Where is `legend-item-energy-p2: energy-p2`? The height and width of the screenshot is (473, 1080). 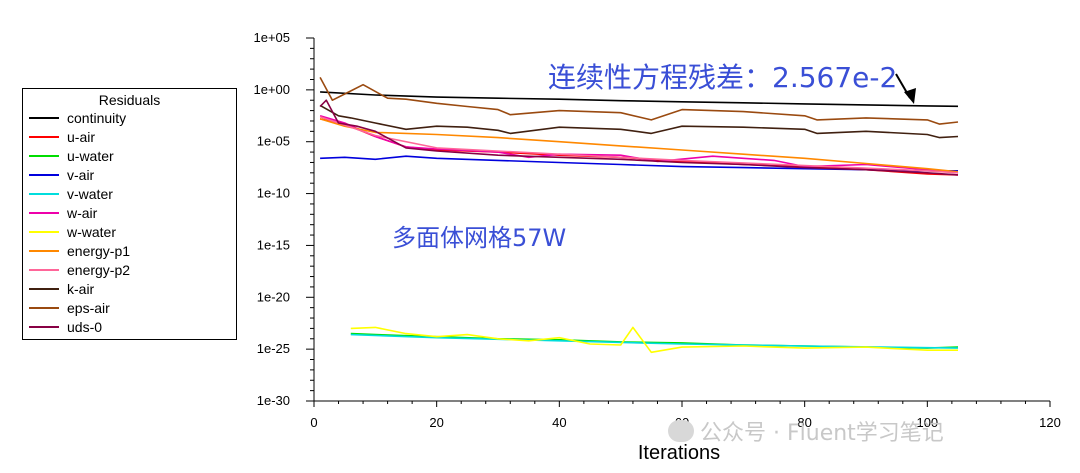
legend-item-energy-p2: energy-p2 is located at coordinates (79, 270).